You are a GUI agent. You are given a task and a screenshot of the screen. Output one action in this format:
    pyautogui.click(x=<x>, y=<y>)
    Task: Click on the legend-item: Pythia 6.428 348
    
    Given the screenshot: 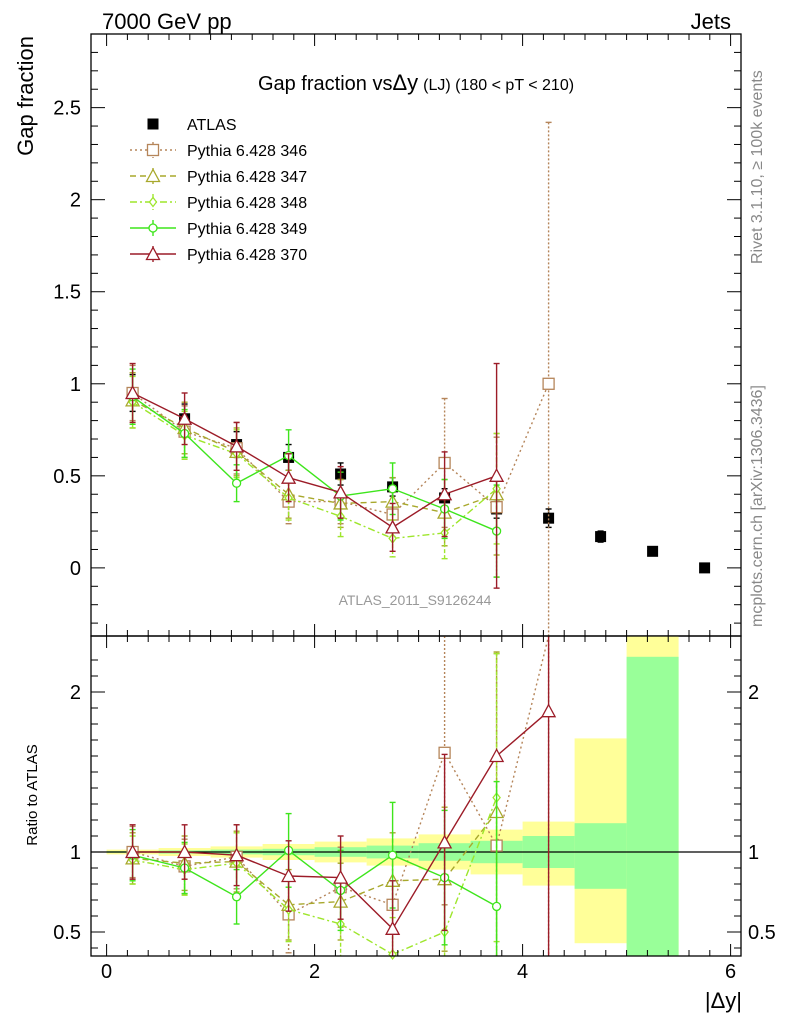 What is the action you would take?
    pyautogui.click(x=218, y=203)
    